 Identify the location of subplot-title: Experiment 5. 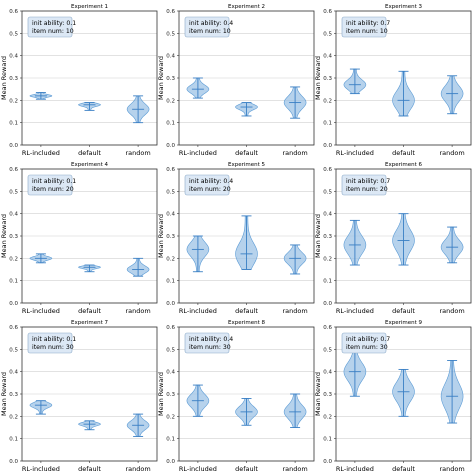
(247, 165).